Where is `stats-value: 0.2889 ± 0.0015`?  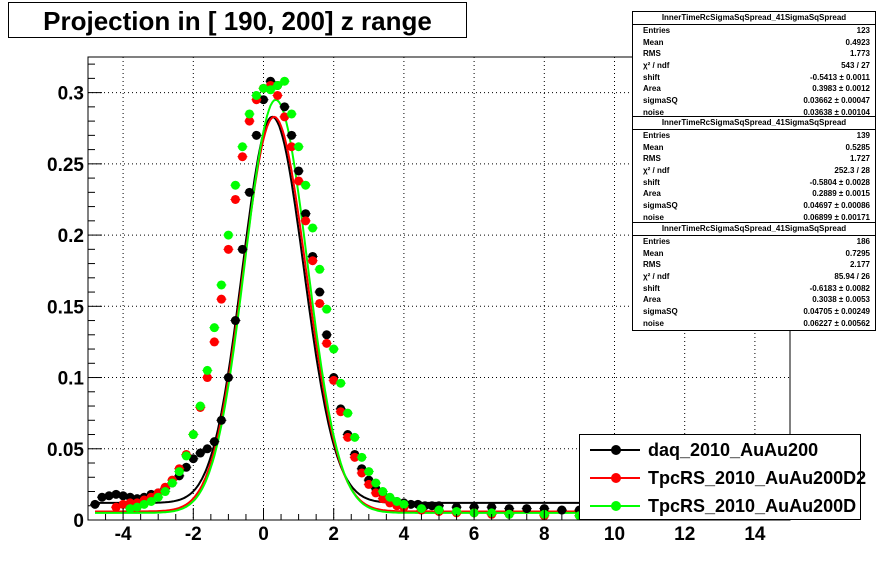 stats-value: 0.2889 ± 0.0015 is located at coordinates (841, 194).